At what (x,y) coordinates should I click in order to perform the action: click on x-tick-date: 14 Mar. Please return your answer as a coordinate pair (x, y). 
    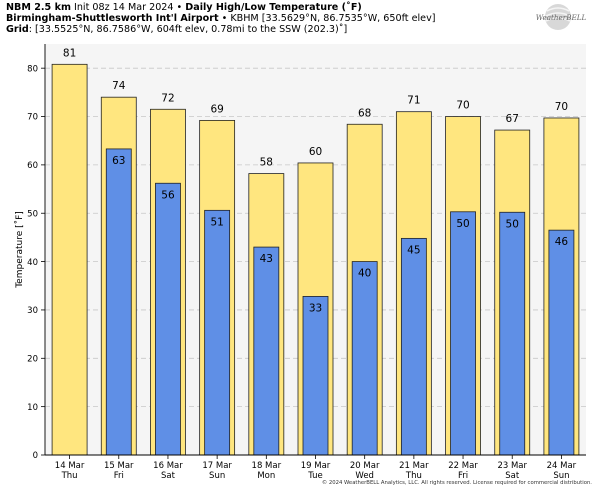
    Looking at the image, I should click on (70, 466).